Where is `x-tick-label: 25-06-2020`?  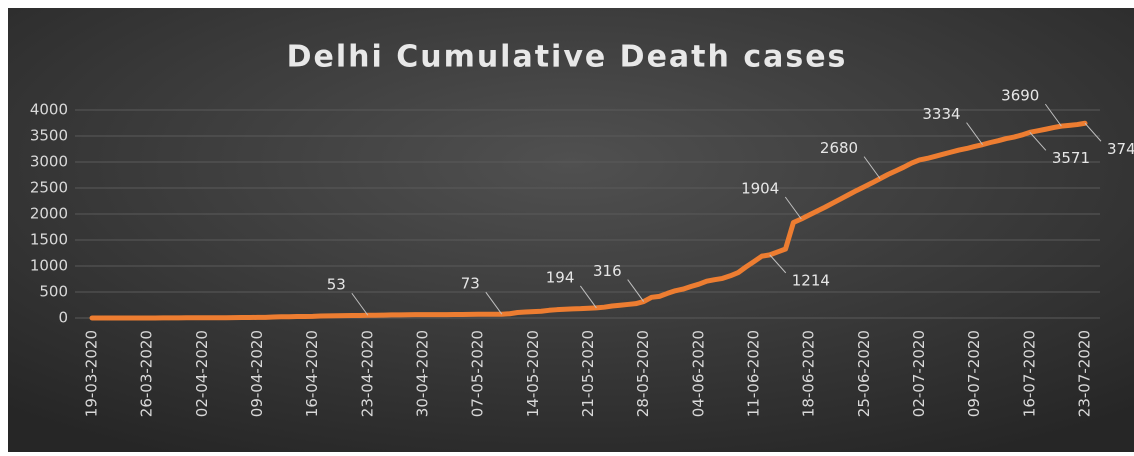
x-tick-label: 25-06-2020 is located at coordinates (864, 373).